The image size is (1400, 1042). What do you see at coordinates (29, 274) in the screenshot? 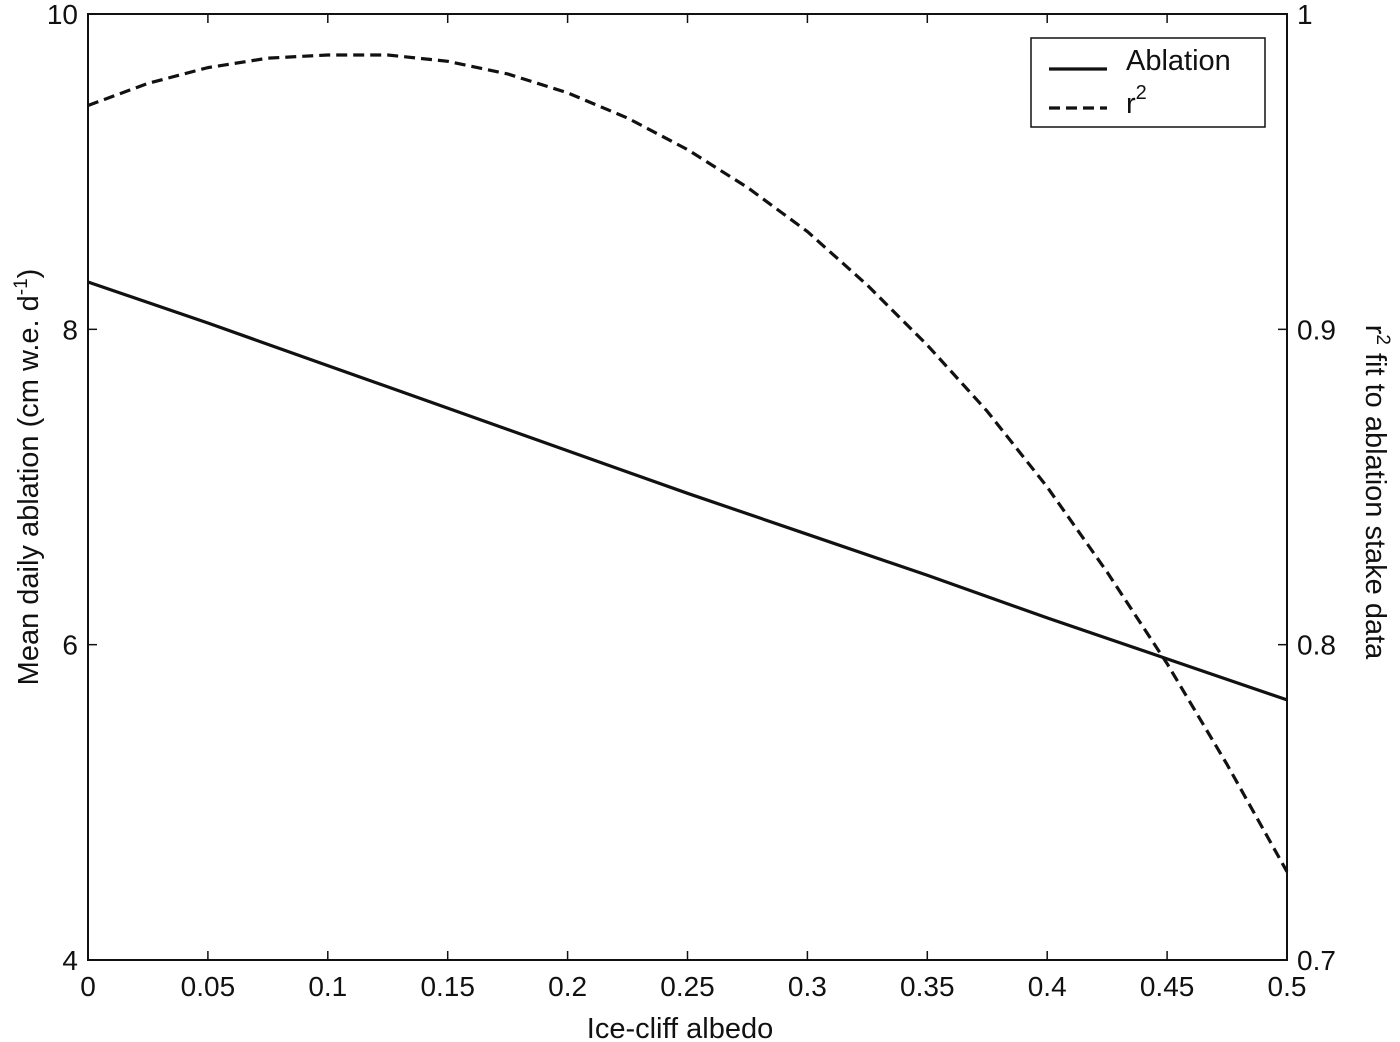
I see `y-left-axis-label-suffix: )` at bounding box center [29, 274].